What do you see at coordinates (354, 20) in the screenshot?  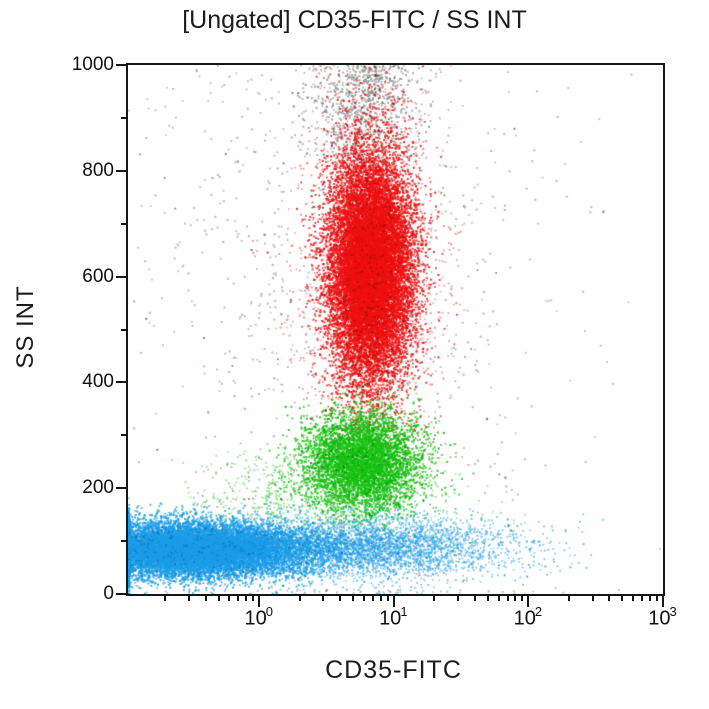 I see `chart-title: [Ungated] CD35-FITC / SS INT` at bounding box center [354, 20].